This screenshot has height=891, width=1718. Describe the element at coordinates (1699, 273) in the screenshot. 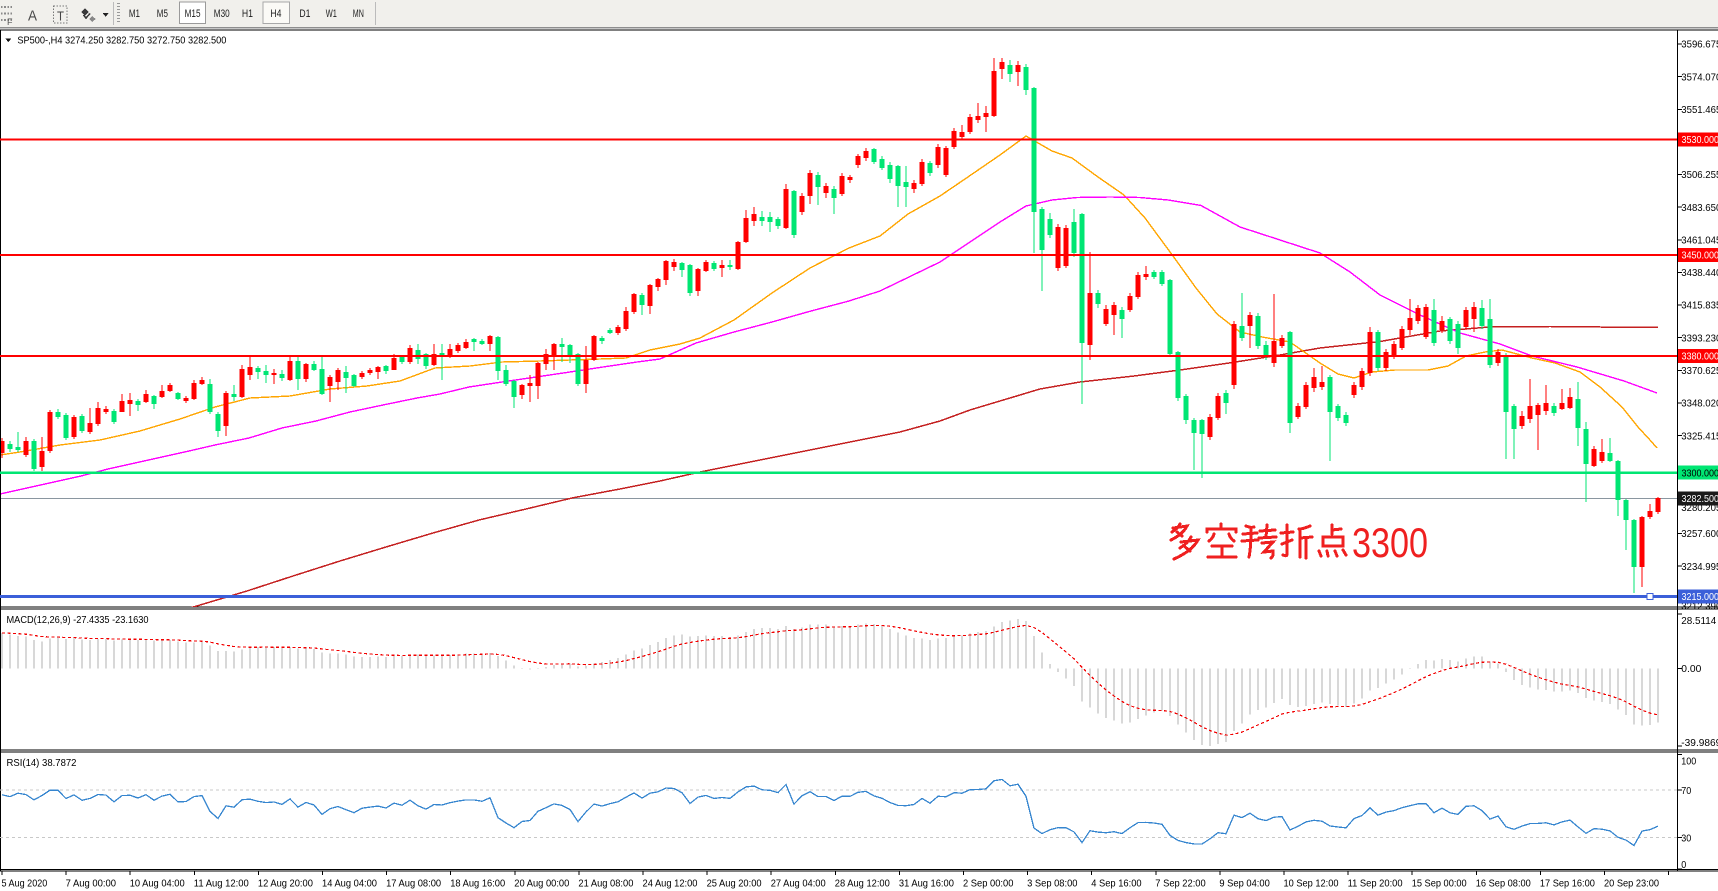

I see `svg-text: 3438.440` at that location.